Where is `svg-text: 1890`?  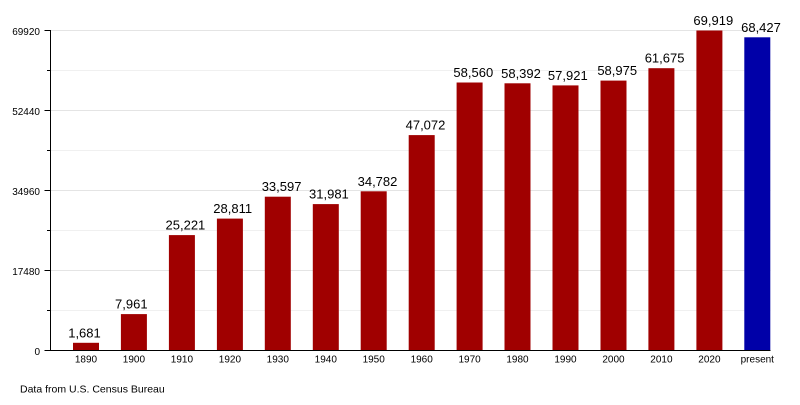 svg-text: 1890 is located at coordinates (86, 360).